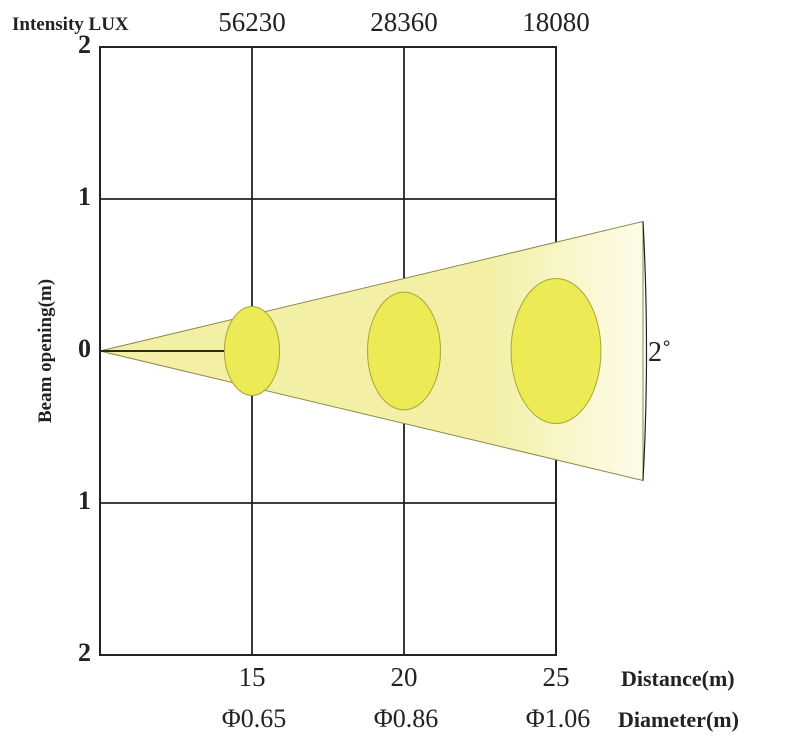  I want to click on x-axis-label: Distance(m), so click(678, 678).